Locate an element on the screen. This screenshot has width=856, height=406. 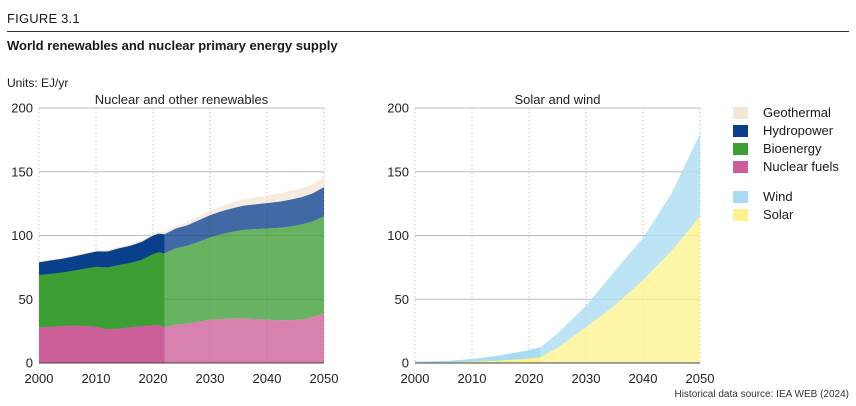
legend-label-nuclear-fuels: Nuclear fuels is located at coordinates (801, 166).